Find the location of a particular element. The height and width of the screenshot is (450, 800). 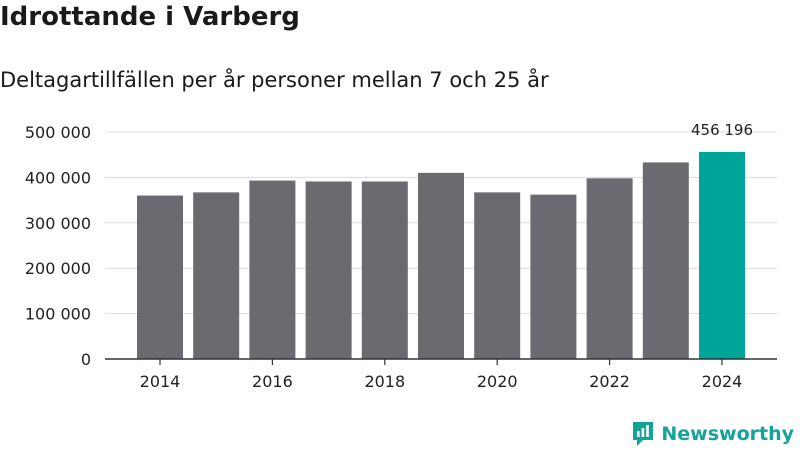

newsworthy-logo-icon is located at coordinates (643, 434).